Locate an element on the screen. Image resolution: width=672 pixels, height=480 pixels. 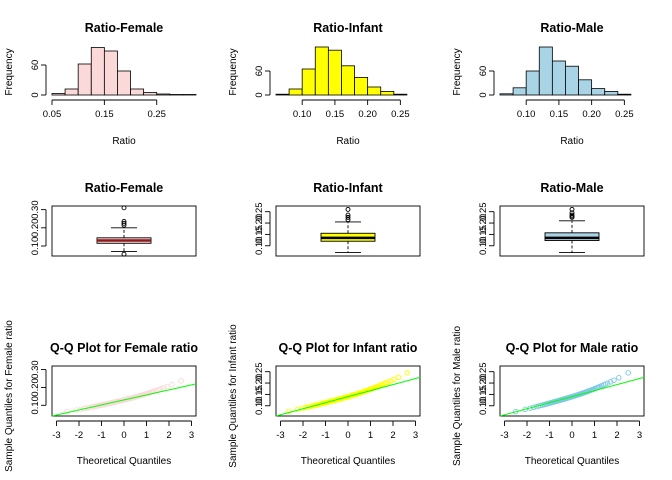
chart-title: Q-Q Plot for Infant ratio is located at coordinates (348, 348).